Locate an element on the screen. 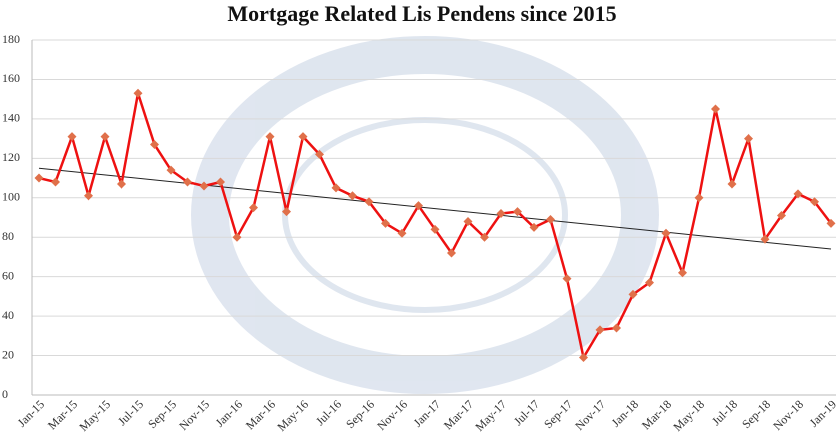 This screenshot has height=443, width=840. x-tick-label: Sep-17 is located at coordinates (558, 414).